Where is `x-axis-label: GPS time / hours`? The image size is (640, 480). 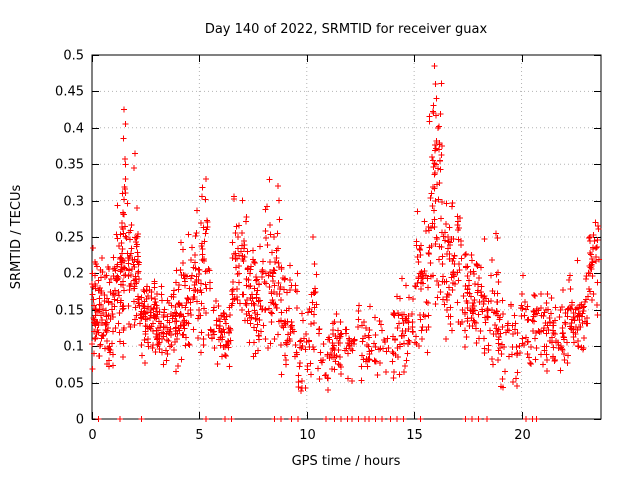 x-axis-label: GPS time / hours is located at coordinates (346, 461).